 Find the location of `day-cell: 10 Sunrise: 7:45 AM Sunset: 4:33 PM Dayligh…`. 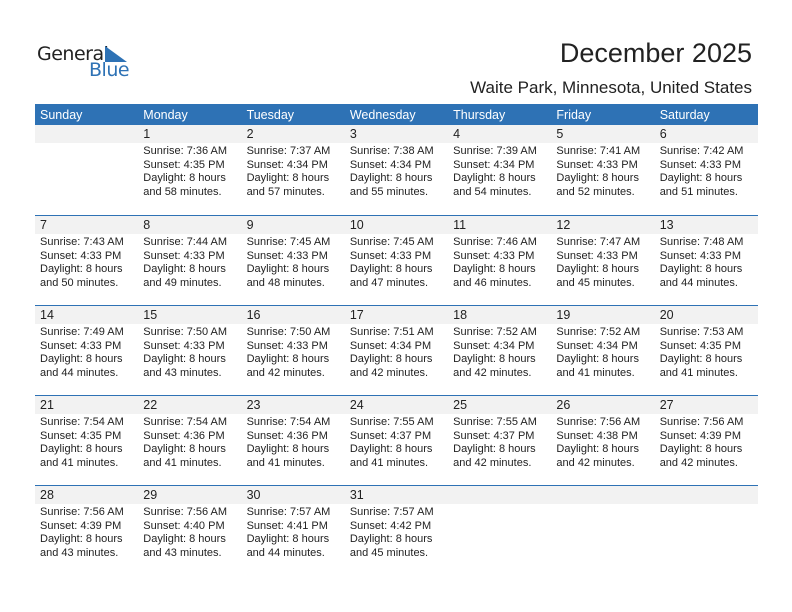

day-cell: 10 Sunrise: 7:45 AM Sunset: 4:33 PM Dayligh… is located at coordinates (396, 253).